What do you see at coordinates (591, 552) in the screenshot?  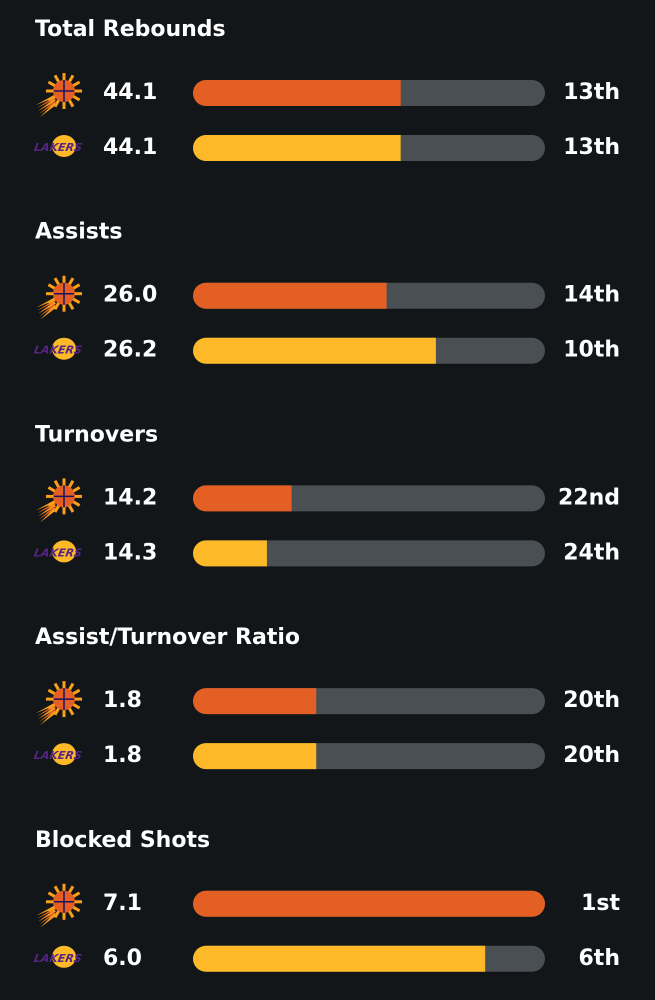 I see `rank-label: 24th` at bounding box center [591, 552].